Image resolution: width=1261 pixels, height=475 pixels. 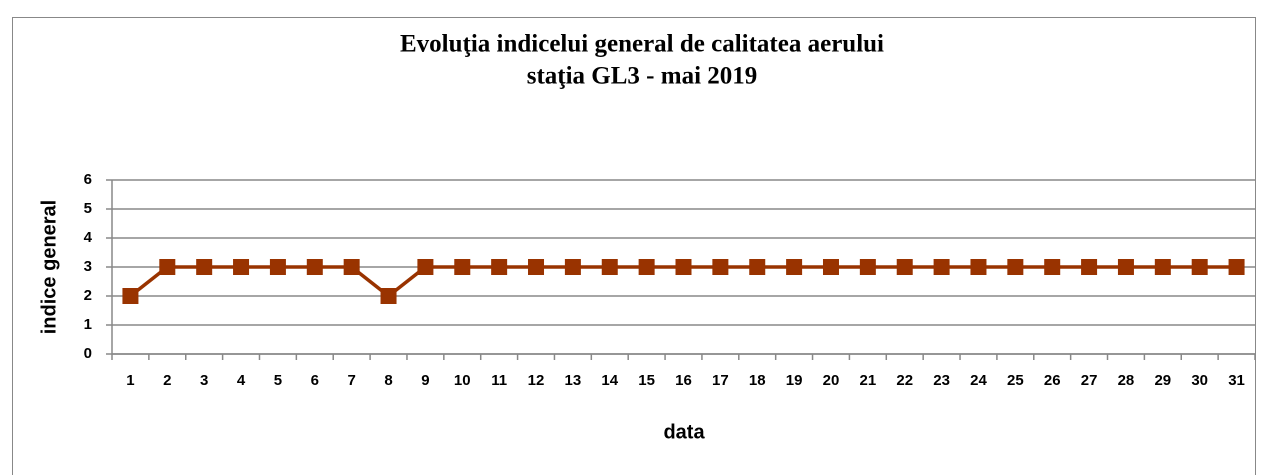 What do you see at coordinates (609, 380) in the screenshot?
I see `x-tick-label: 14` at bounding box center [609, 380].